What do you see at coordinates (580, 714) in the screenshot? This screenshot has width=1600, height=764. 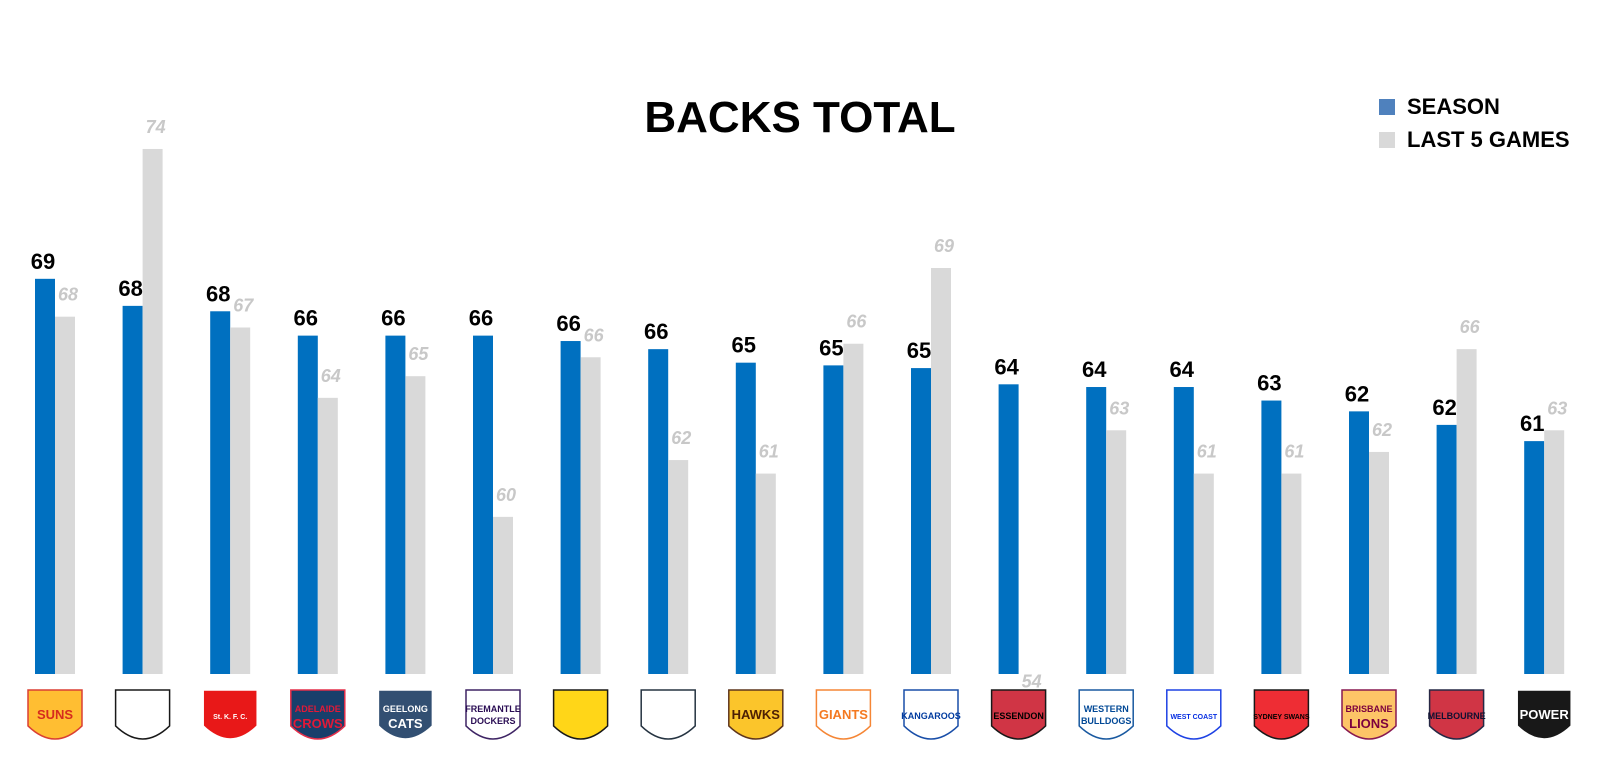 I see `logo-shield-richmond` at bounding box center [580, 714].